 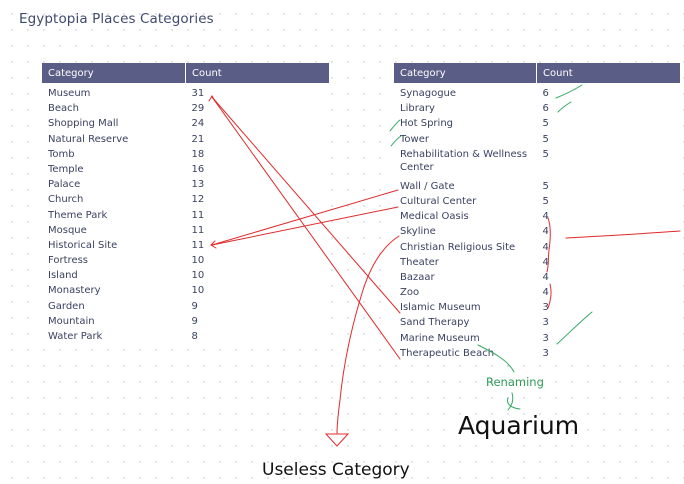 I want to click on category-cell: Theme Park, so click(x=78, y=215).